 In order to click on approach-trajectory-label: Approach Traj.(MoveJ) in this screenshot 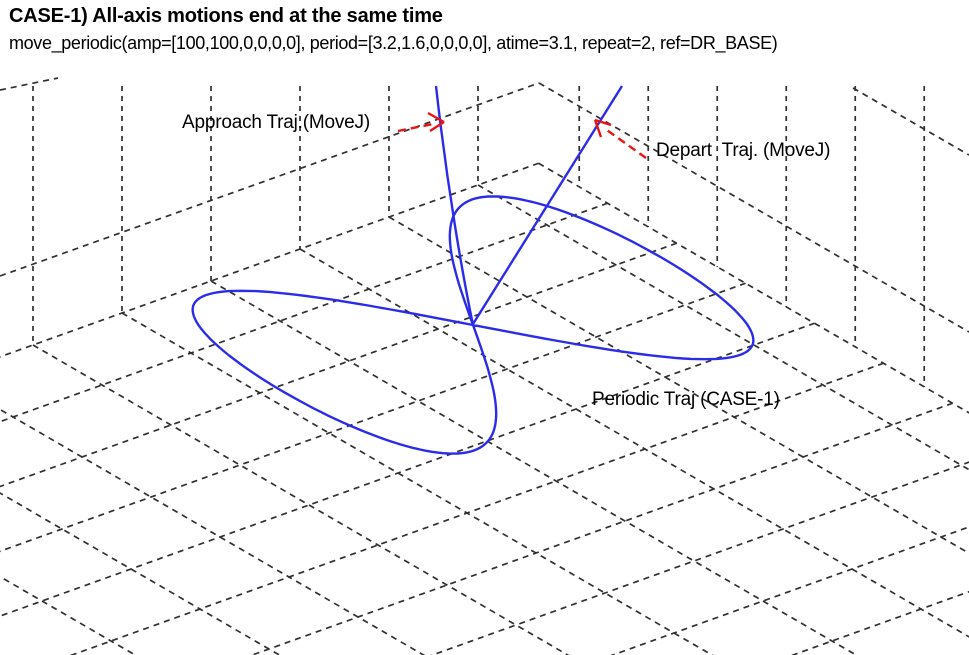, I will do `click(276, 122)`.